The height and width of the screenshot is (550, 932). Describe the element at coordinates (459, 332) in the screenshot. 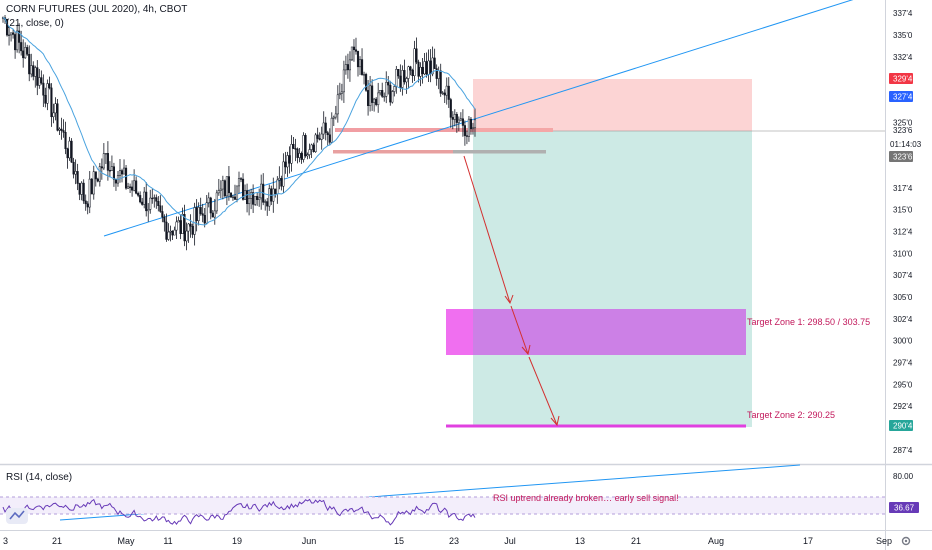

I see `target-zone-1-left` at that location.